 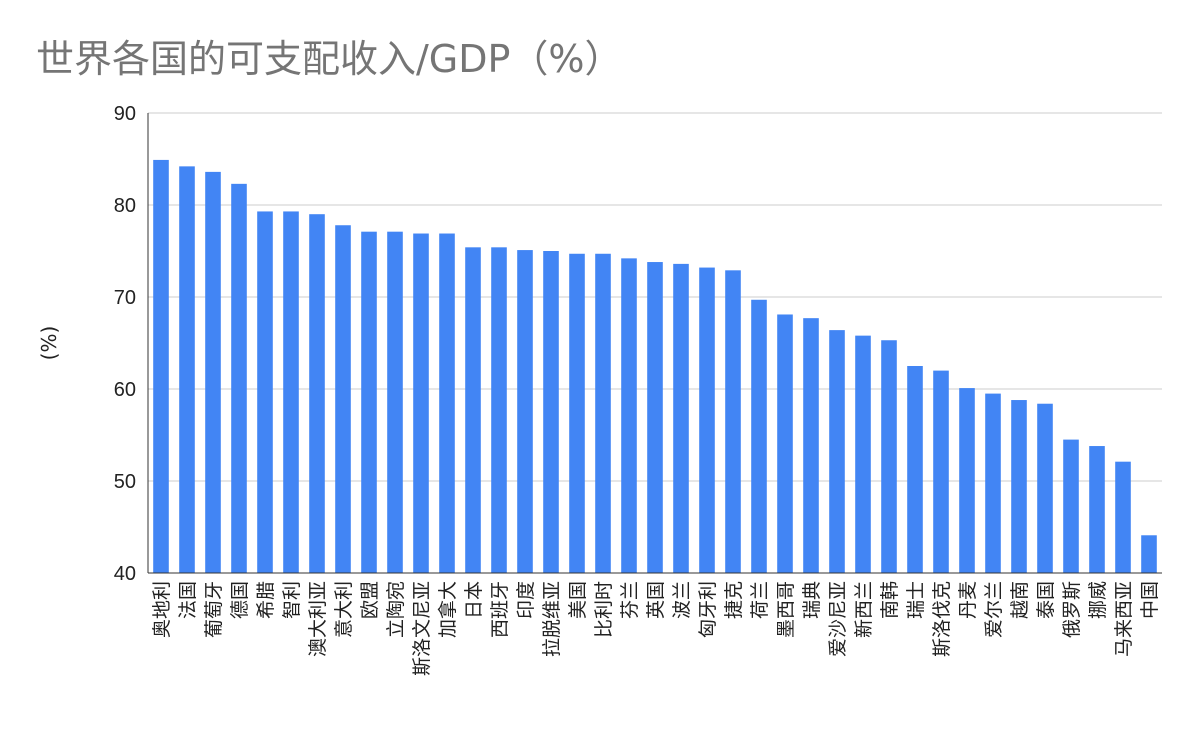 What do you see at coordinates (682, 600) in the screenshot?
I see `x-category-label: 波兰` at bounding box center [682, 600].